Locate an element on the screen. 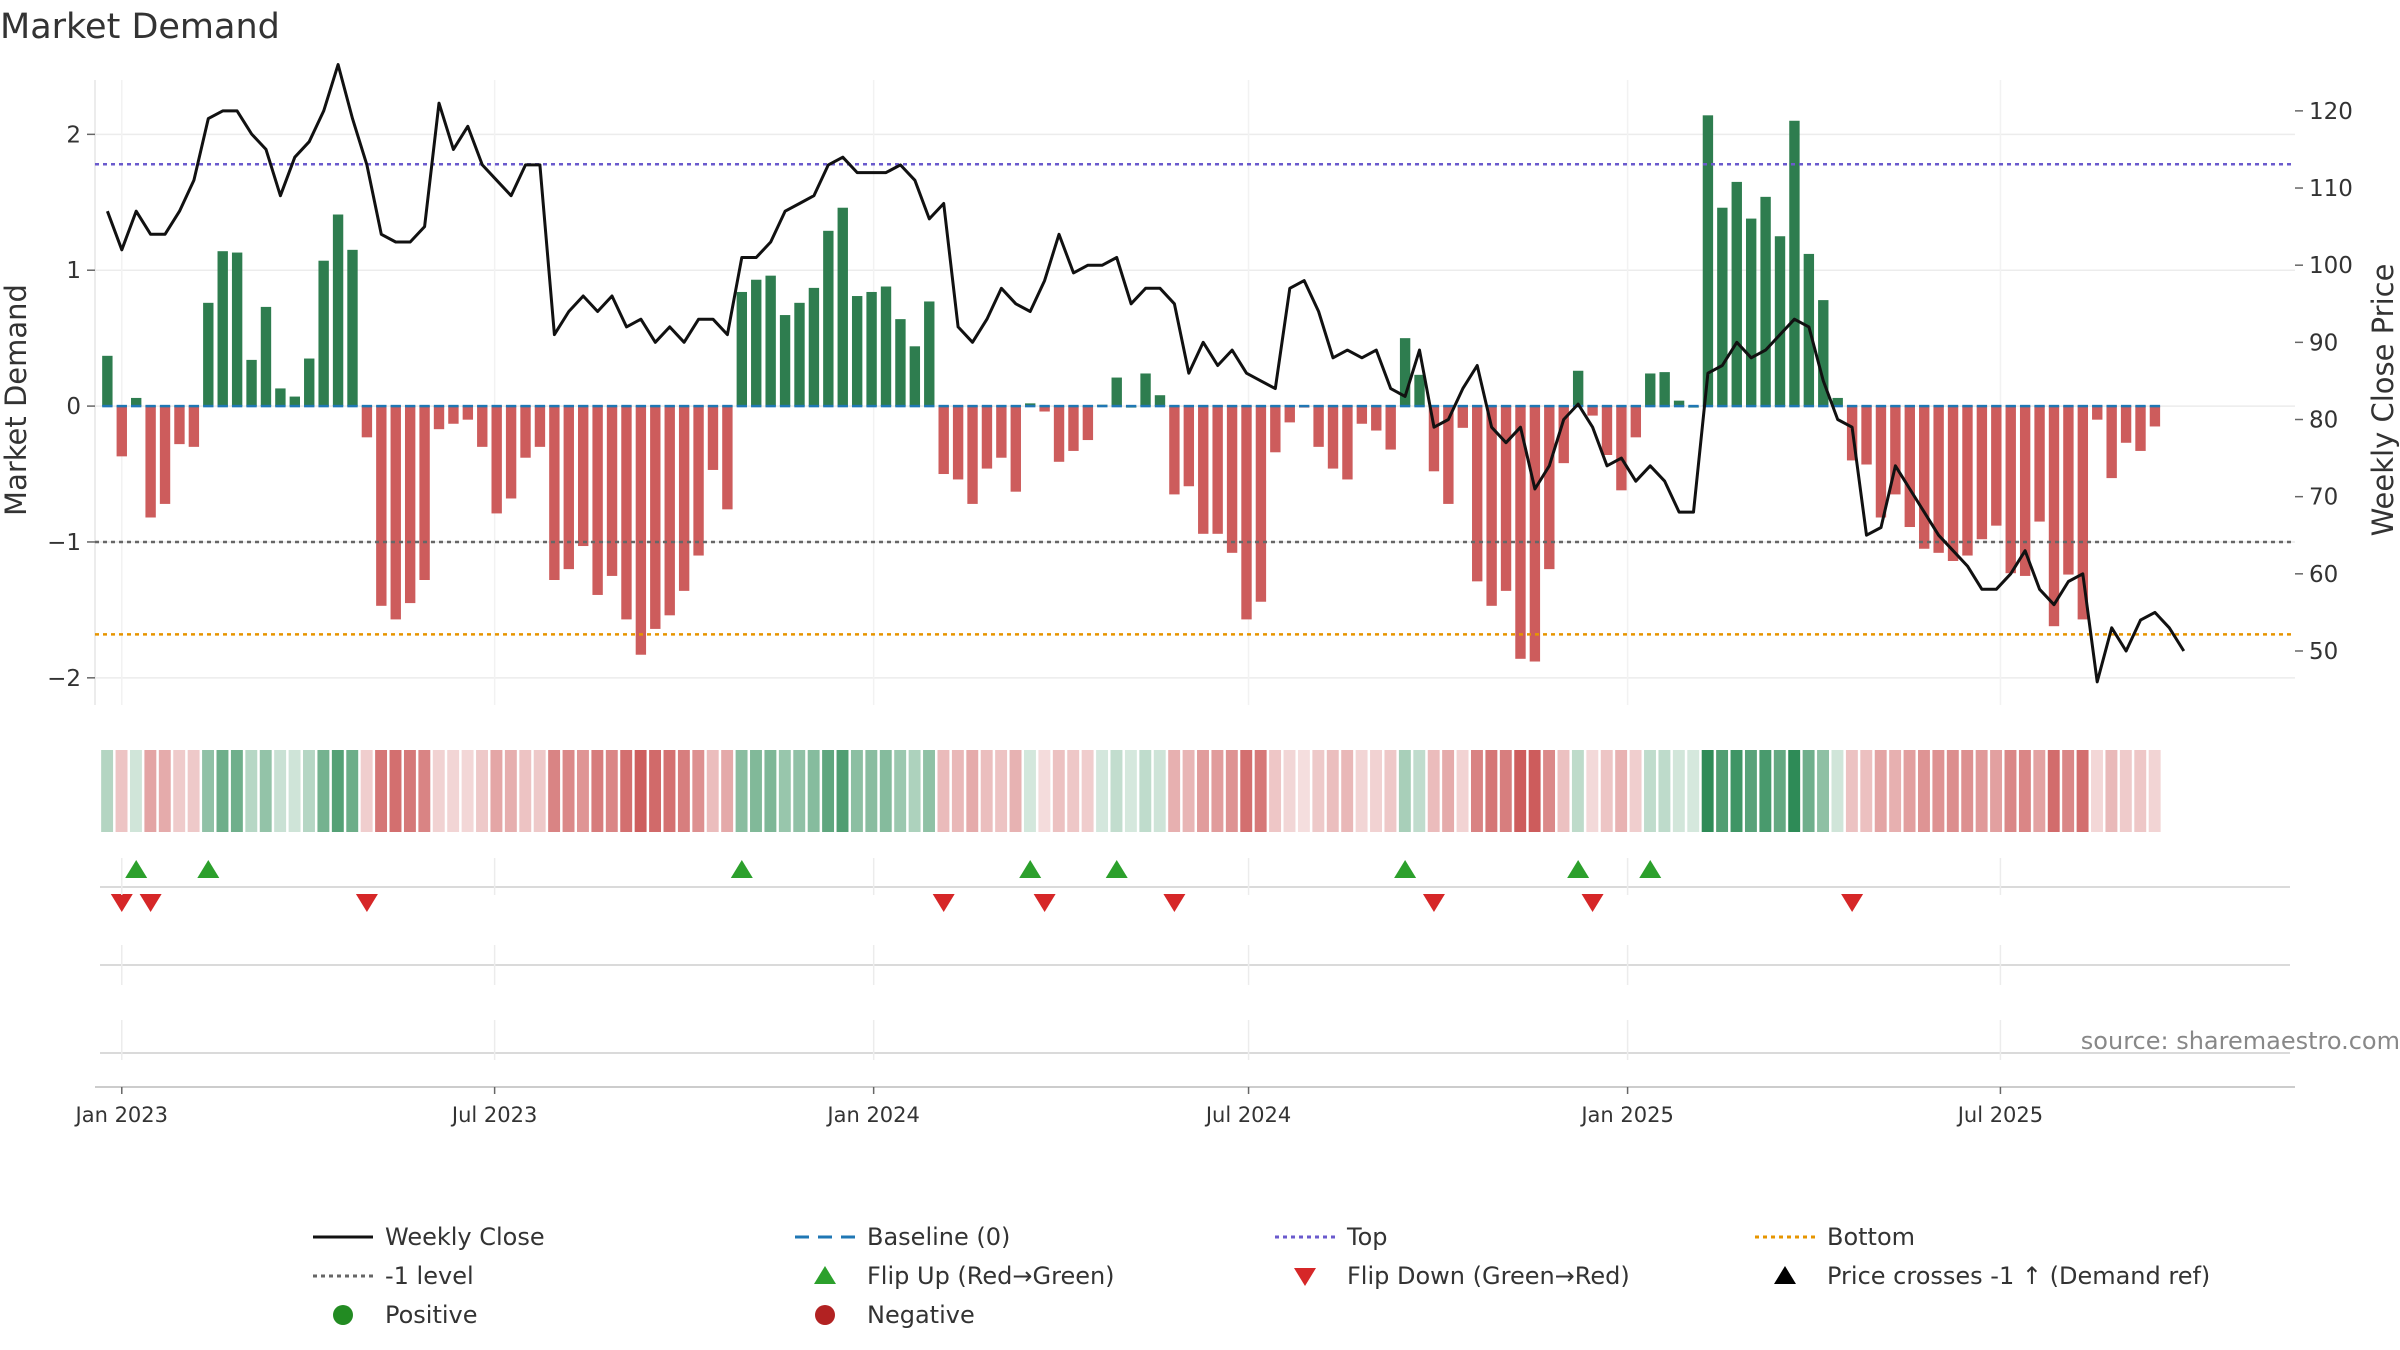 This screenshot has width=2400, height=1350. y-tick-label-left: −2 is located at coordinates (64, 679).